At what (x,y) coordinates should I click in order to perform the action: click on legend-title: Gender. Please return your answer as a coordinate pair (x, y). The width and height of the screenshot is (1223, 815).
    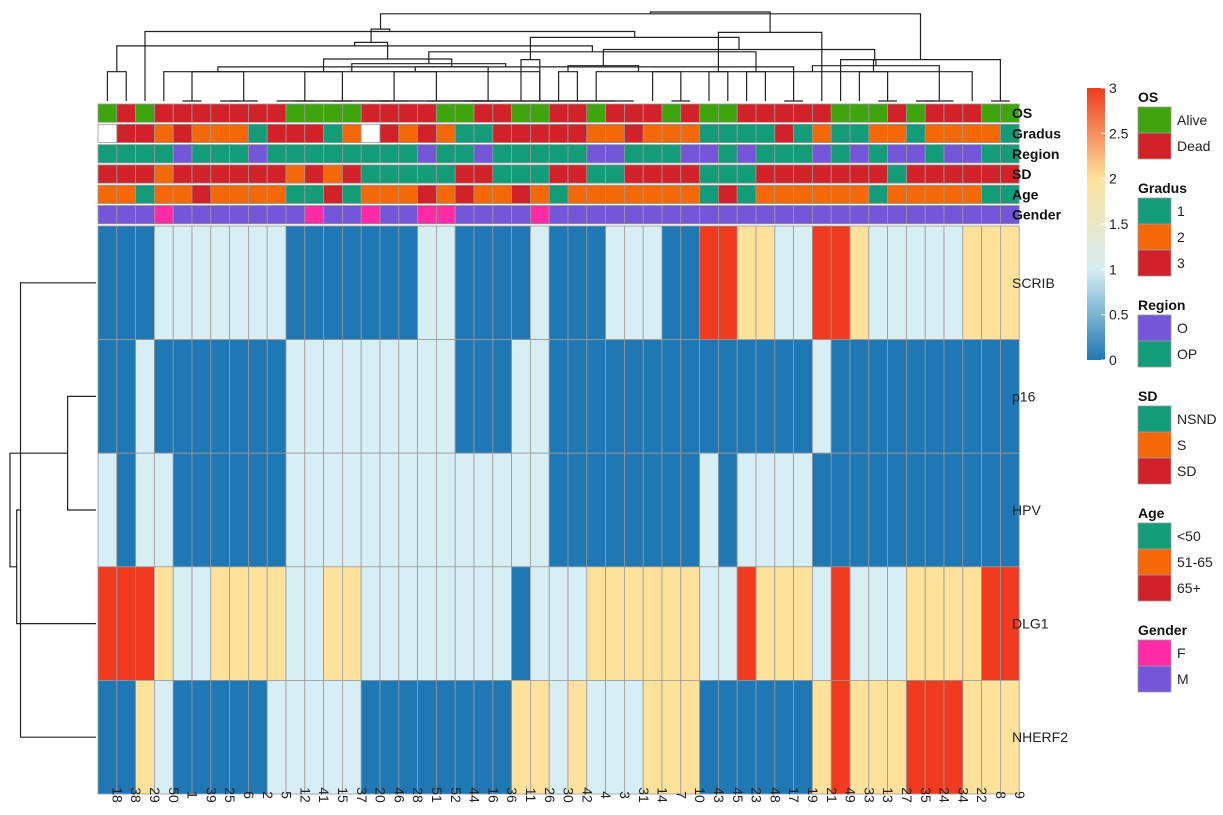
    Looking at the image, I should click on (1163, 630).